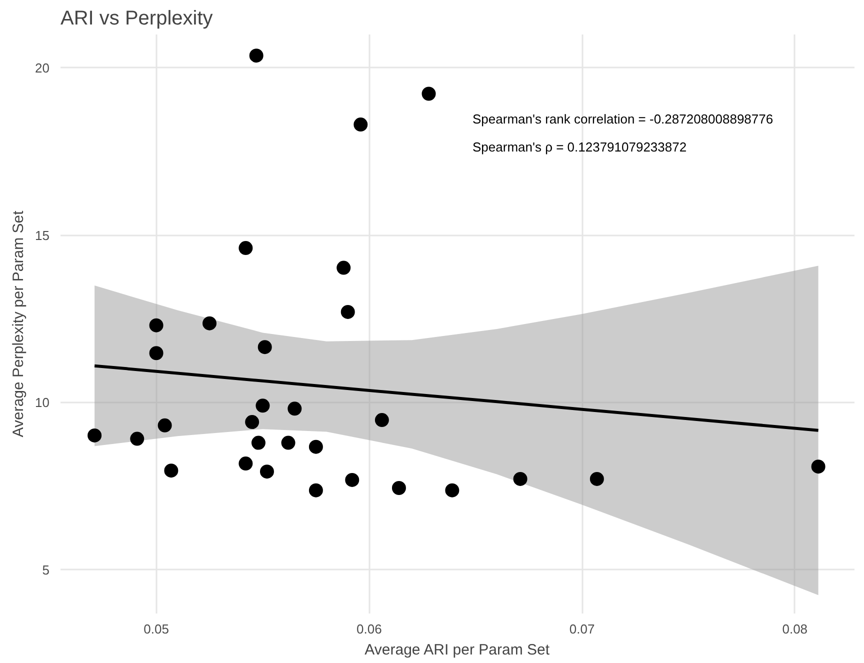  What do you see at coordinates (623, 119) in the screenshot?
I see `annotation: Spearman's rank correlation = -0.287208008898776` at bounding box center [623, 119].